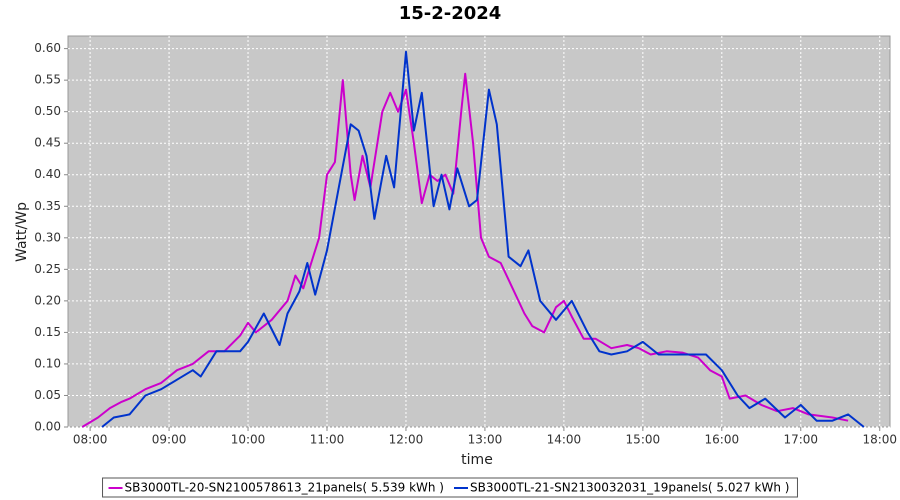  What do you see at coordinates (47, 427) in the screenshot?
I see `y-tick-label: 0.00` at bounding box center [47, 427].